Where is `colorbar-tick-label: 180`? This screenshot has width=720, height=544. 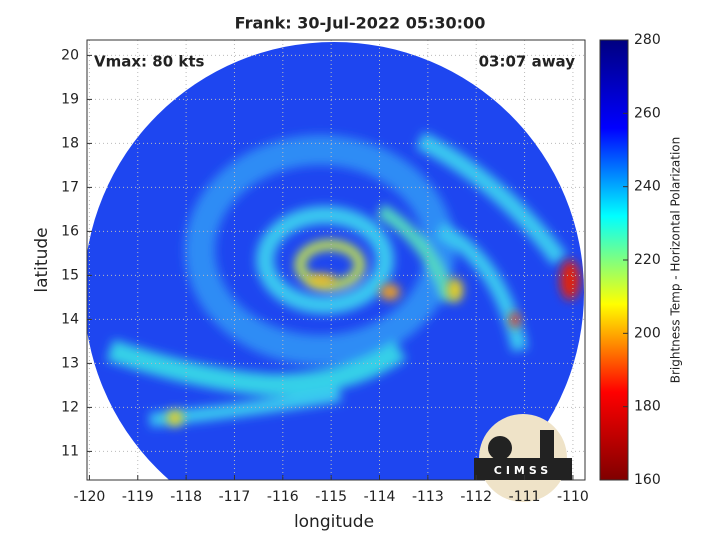
colorbar-tick-label: 180 is located at coordinates (647, 407).